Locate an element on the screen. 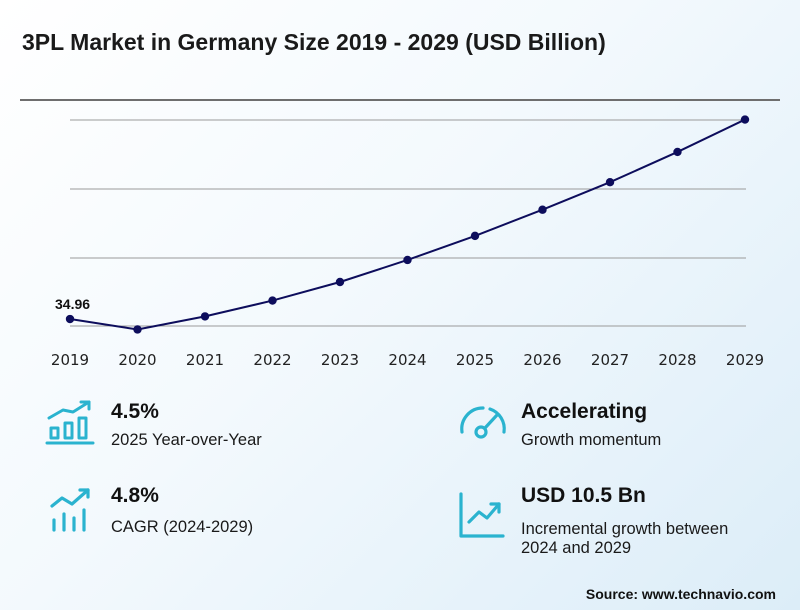  x-tick-label-2024: 2024 is located at coordinates (407, 360).